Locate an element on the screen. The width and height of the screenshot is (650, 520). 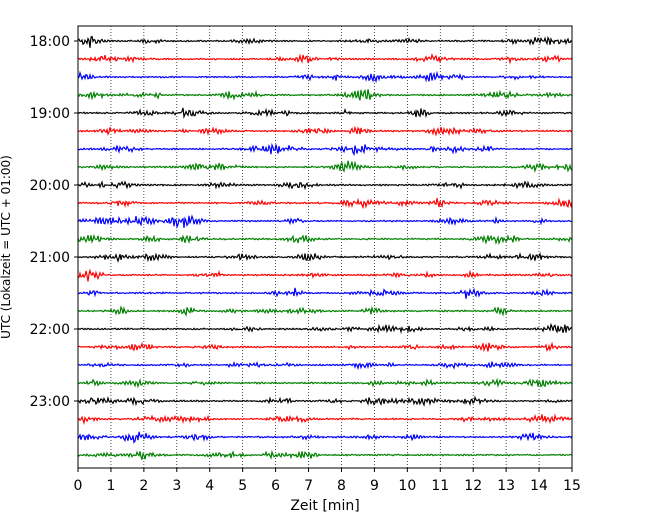
x-tick-label: 10 is located at coordinates (407, 486).